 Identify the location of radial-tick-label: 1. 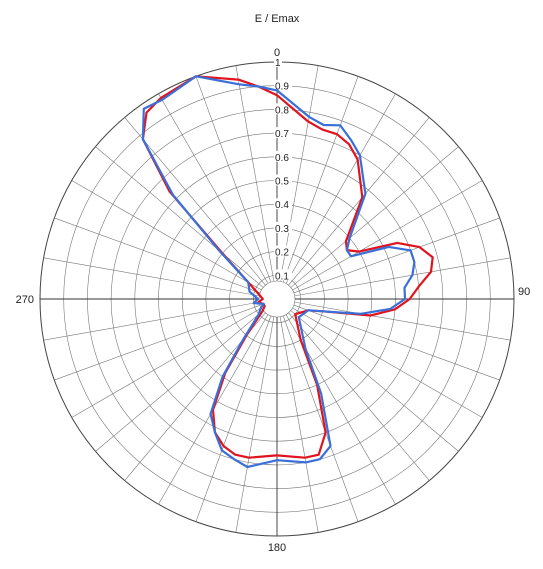
(278, 63).